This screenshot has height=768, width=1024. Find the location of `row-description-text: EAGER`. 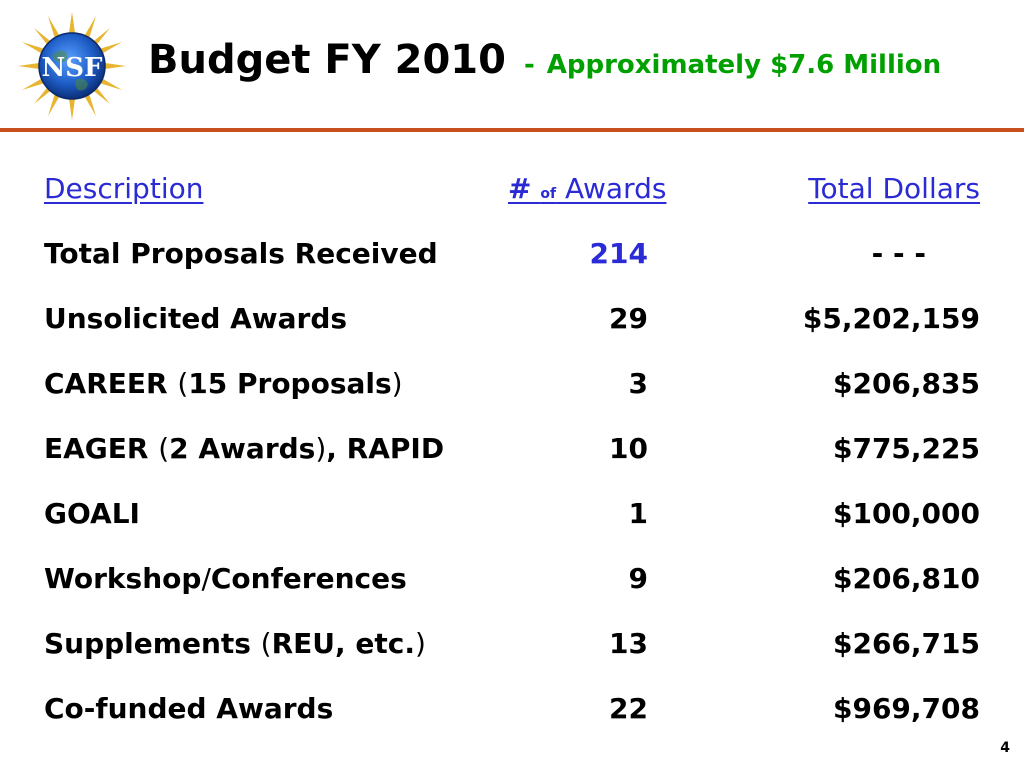

row-description-text: EAGER is located at coordinates (101, 448).